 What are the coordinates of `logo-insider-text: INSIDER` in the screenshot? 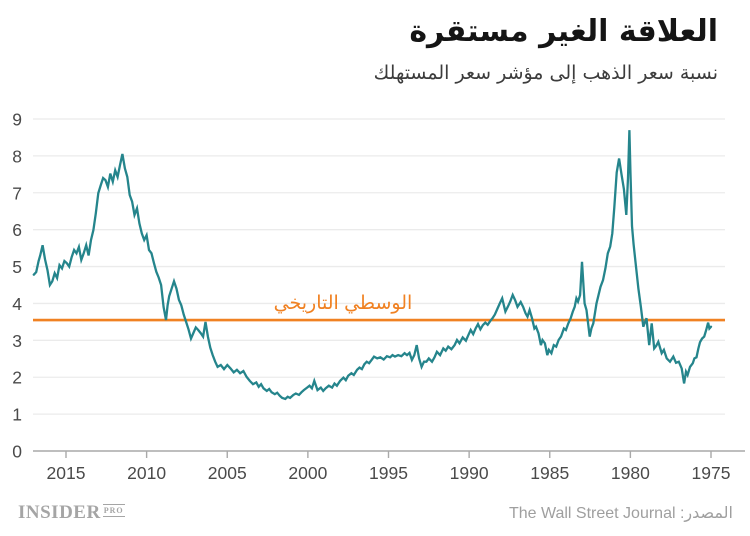 It's located at (59, 512).